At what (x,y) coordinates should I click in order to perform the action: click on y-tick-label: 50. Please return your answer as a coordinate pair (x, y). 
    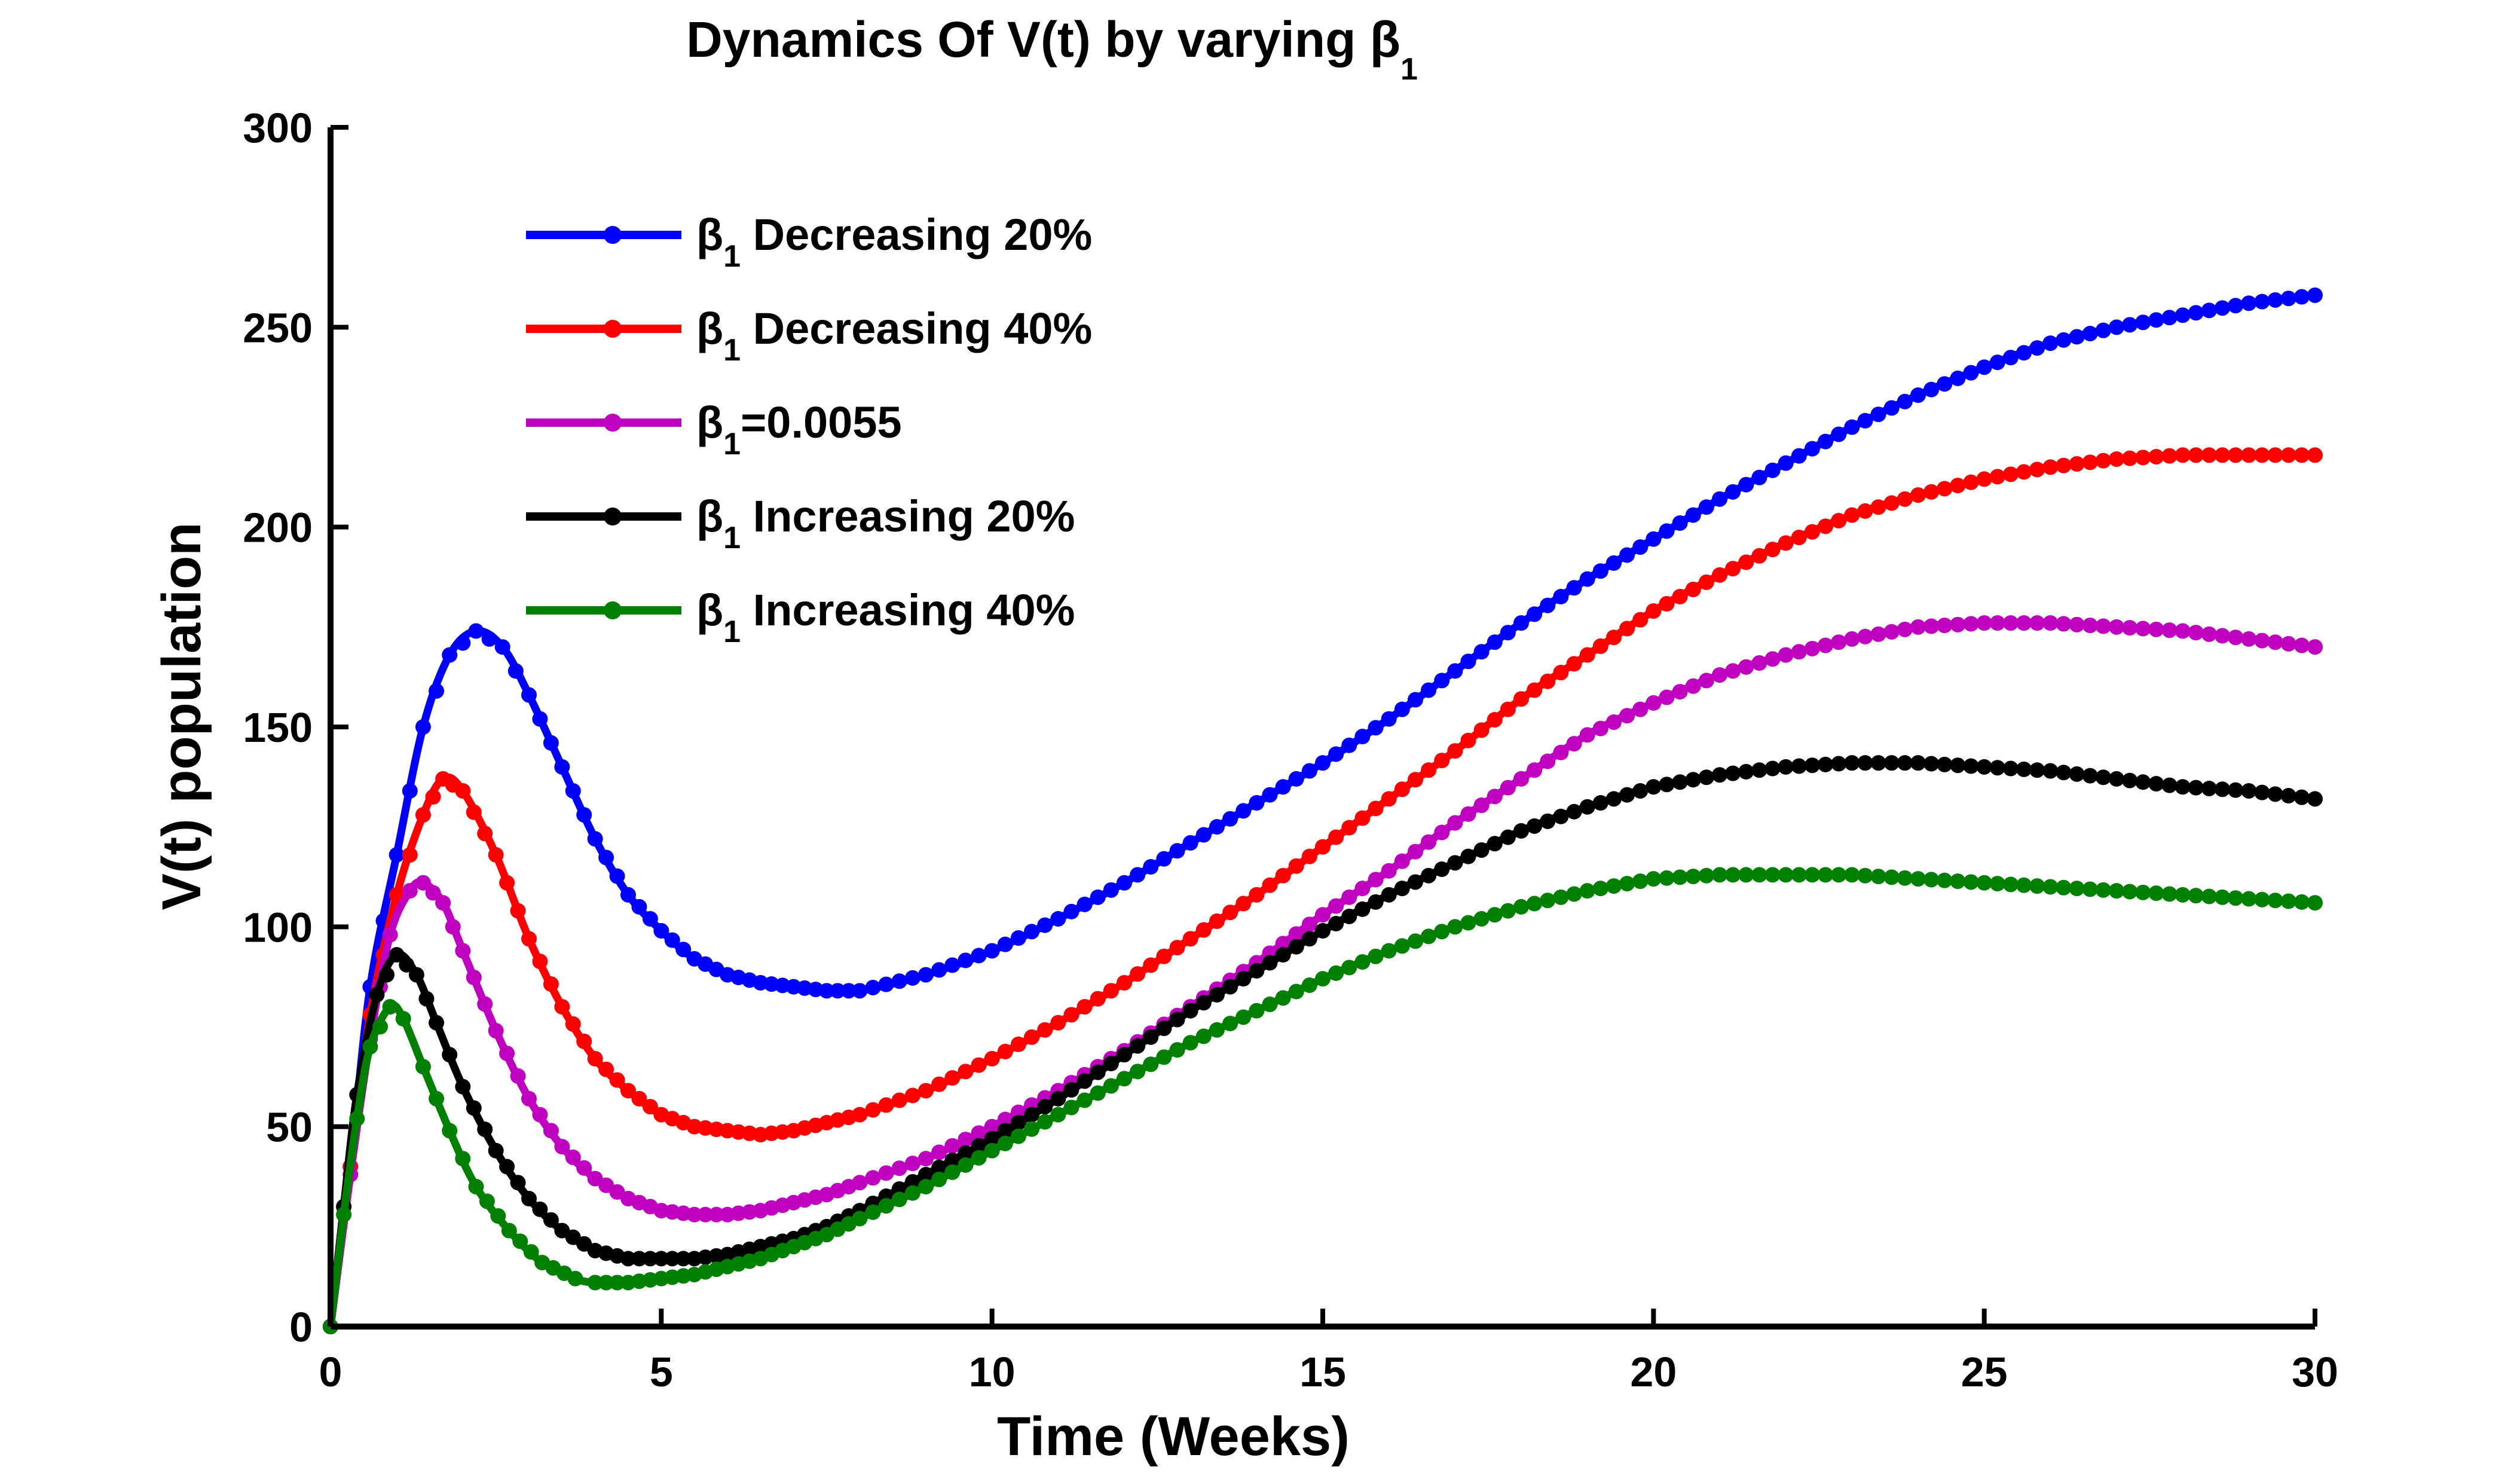
    Looking at the image, I should click on (290, 1127).